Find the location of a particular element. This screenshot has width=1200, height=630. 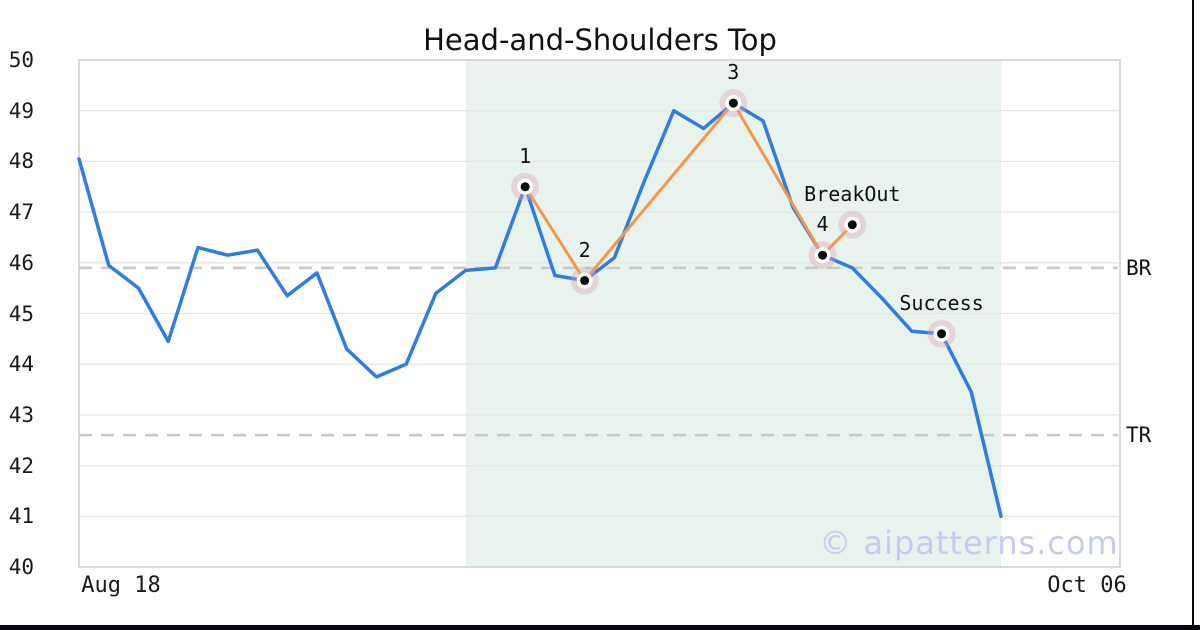

breakout-level-label: BR is located at coordinates (1139, 267).